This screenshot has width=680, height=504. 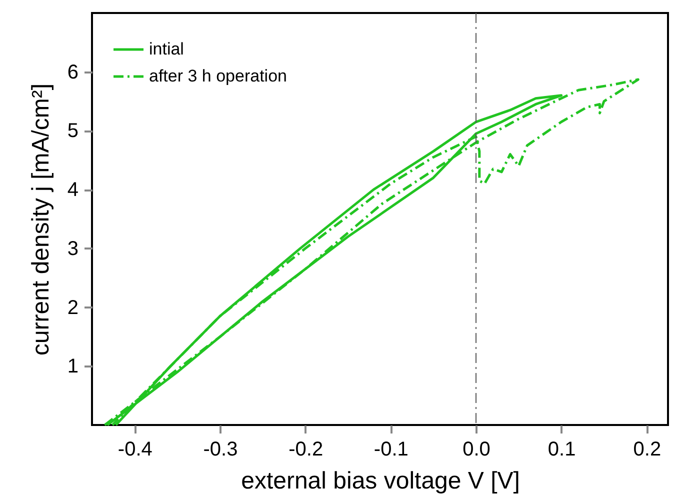 I want to click on y-tick-label: 5, so click(x=72, y=131).